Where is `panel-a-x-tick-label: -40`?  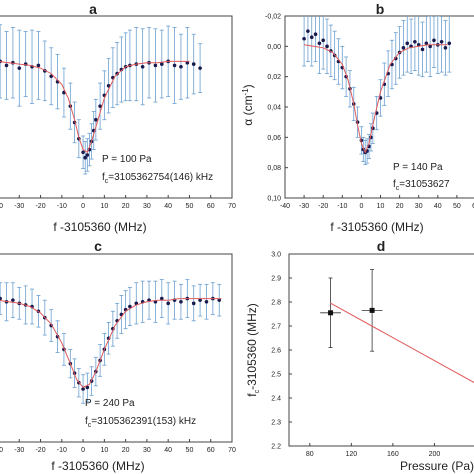
panel-a-x-tick-label: -40 is located at coordinates (1, 206).